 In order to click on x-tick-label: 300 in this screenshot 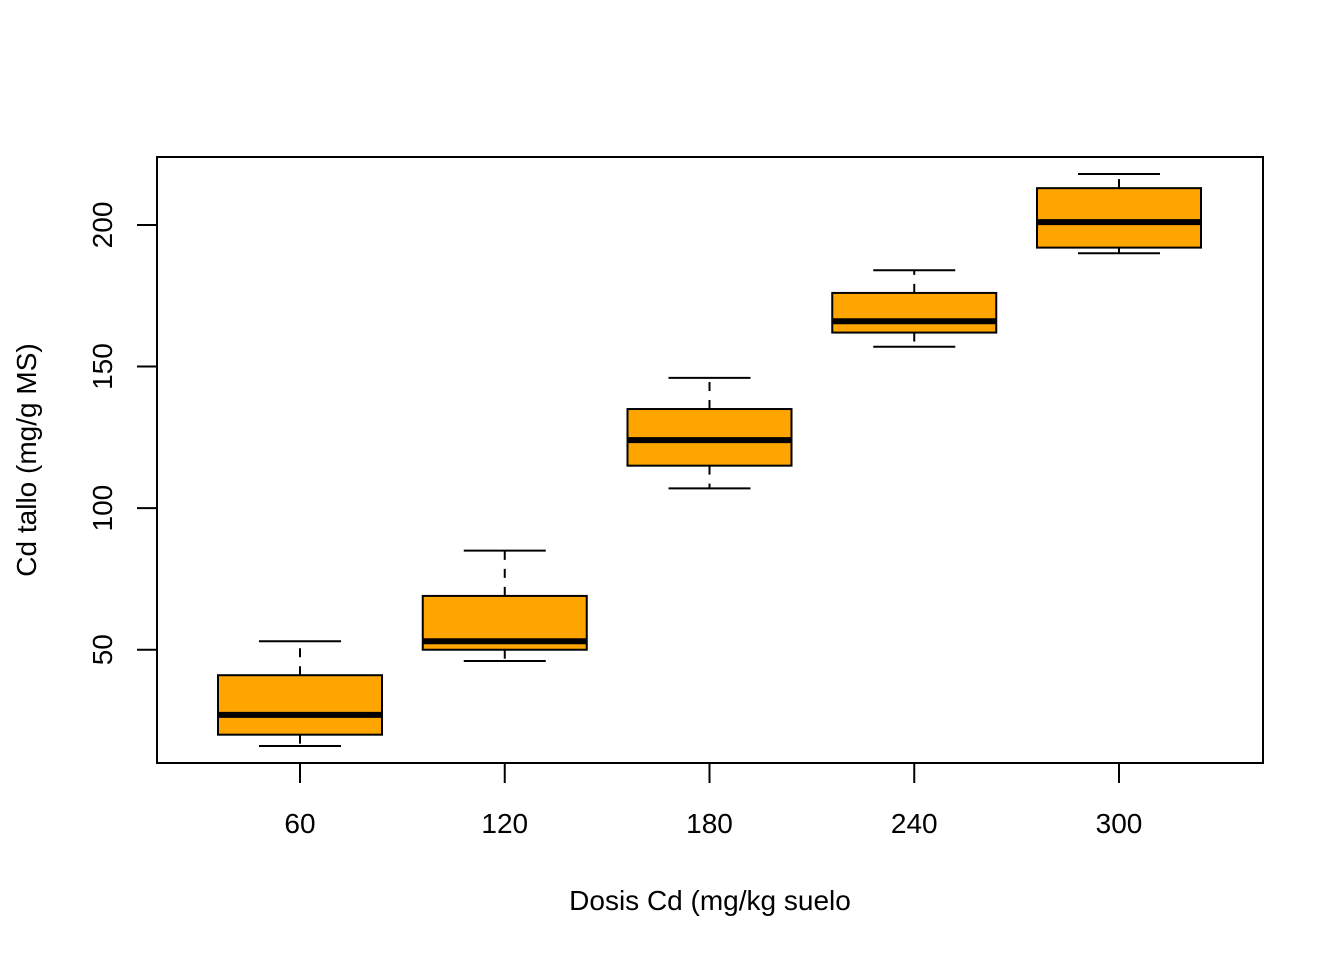, I will do `click(1119, 823)`.